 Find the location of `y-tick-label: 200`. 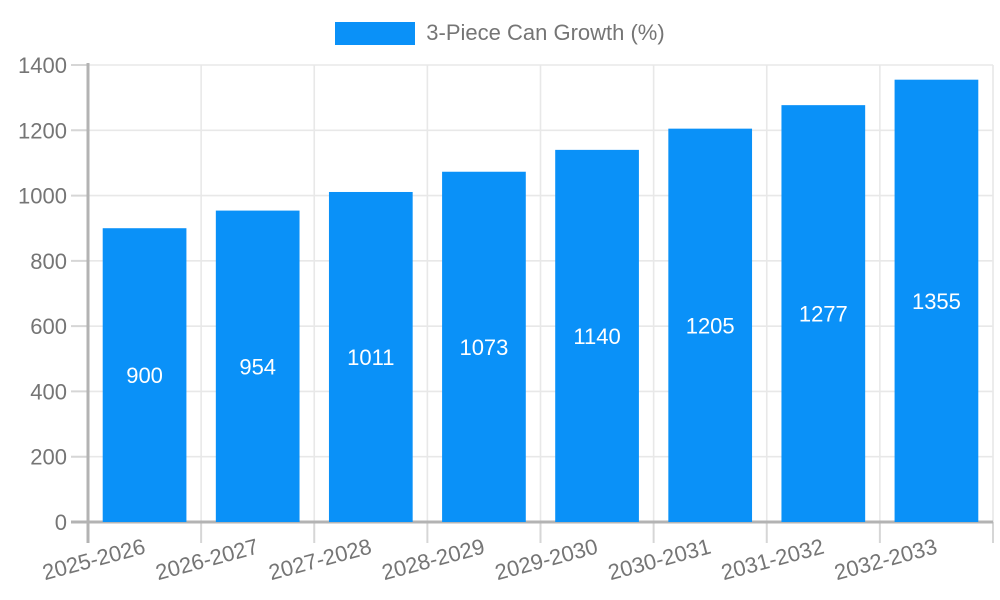

y-tick-label: 200 is located at coordinates (48, 457).